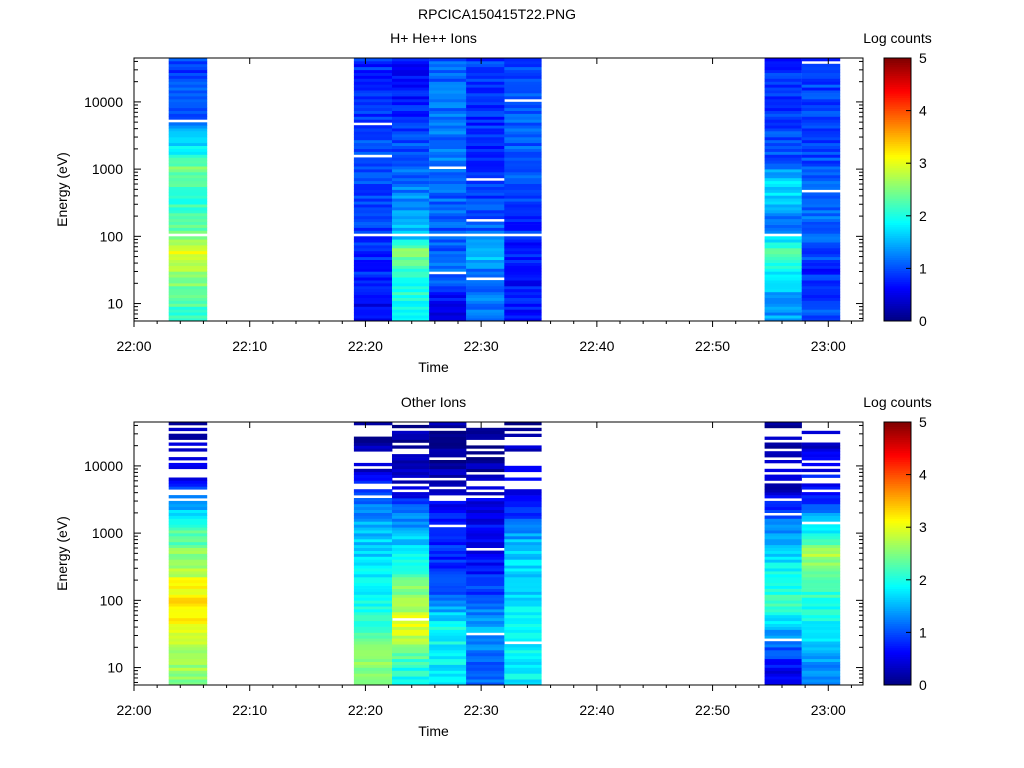 The image size is (1024, 768). I want to click on x-tick-label: 23:00, so click(828, 346).